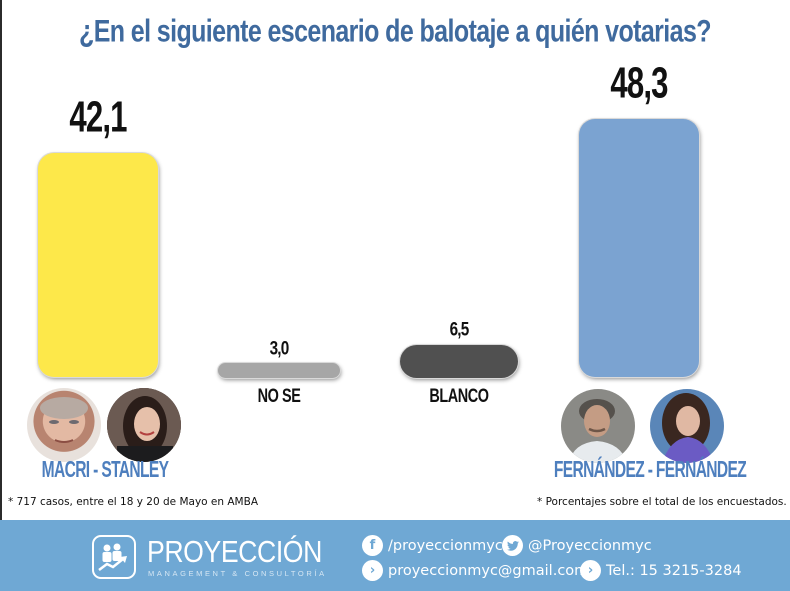 The height and width of the screenshot is (591, 790). I want to click on brand-name: PROYECCIÓN, so click(234, 551).